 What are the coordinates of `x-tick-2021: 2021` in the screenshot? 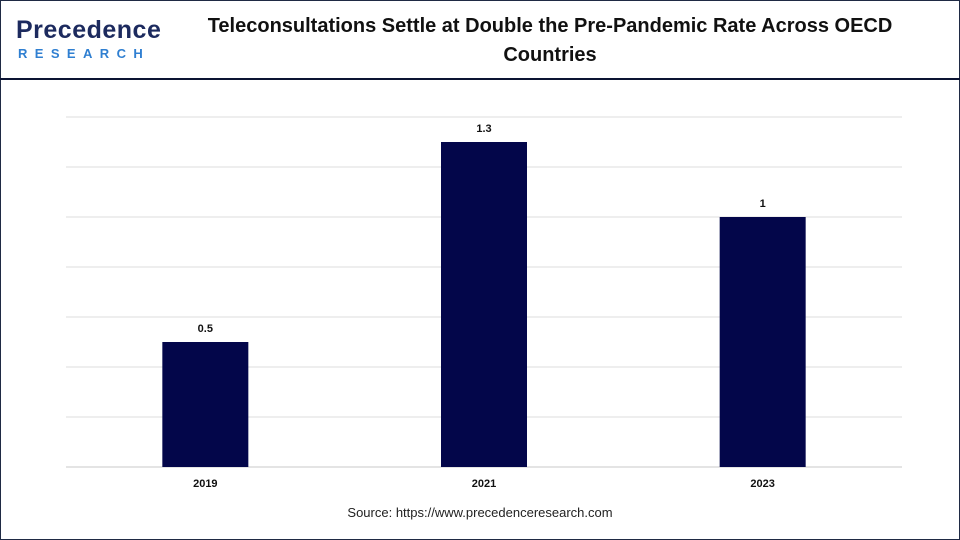 It's located at (484, 484).